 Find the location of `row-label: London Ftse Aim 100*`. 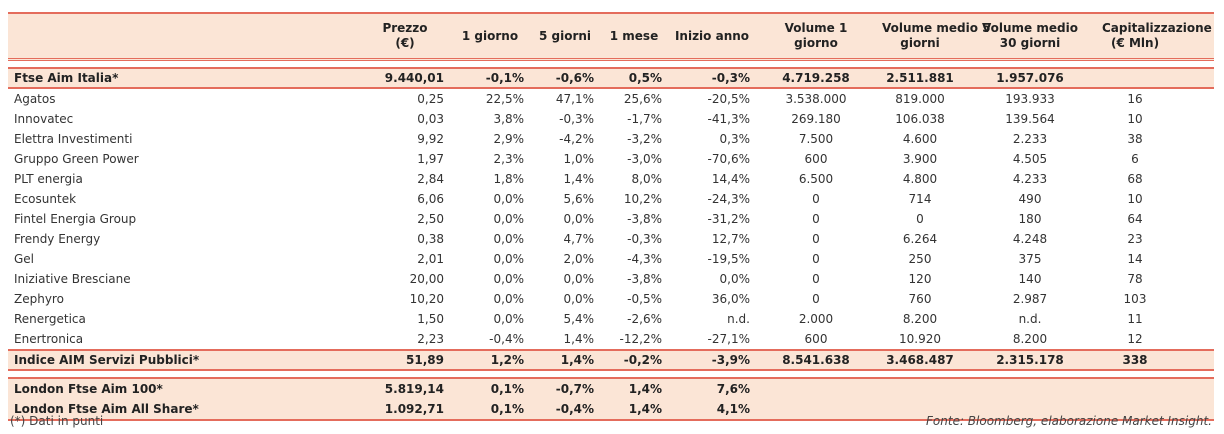

row-label: London Ftse Aim 100* is located at coordinates (184, 388).